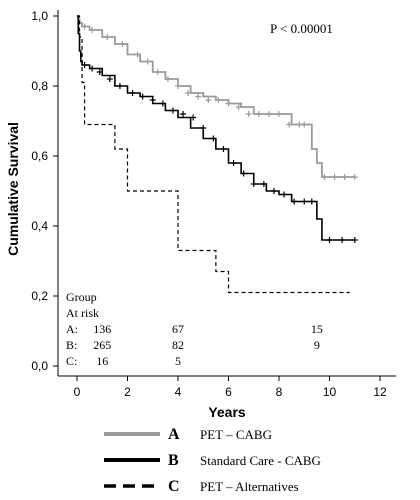 The width and height of the screenshot is (420, 500). I want to click on x-tick-label: 10, so click(330, 392).